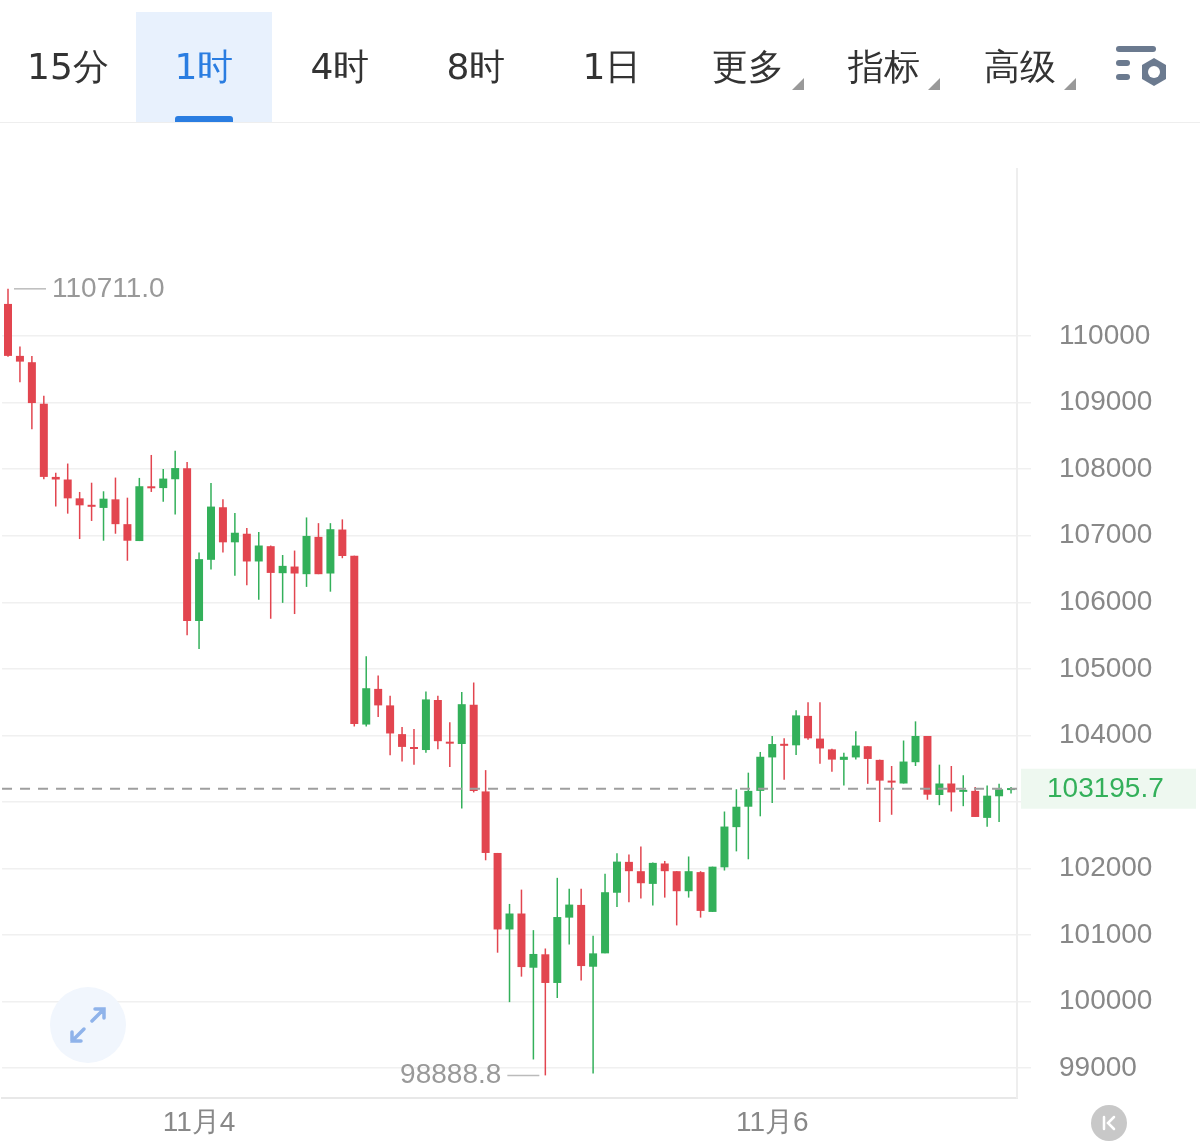 Image resolution: width=1200 pixels, height=1148 pixels. Describe the element at coordinates (68, 66) in the screenshot. I see `text: 15分` at that location.